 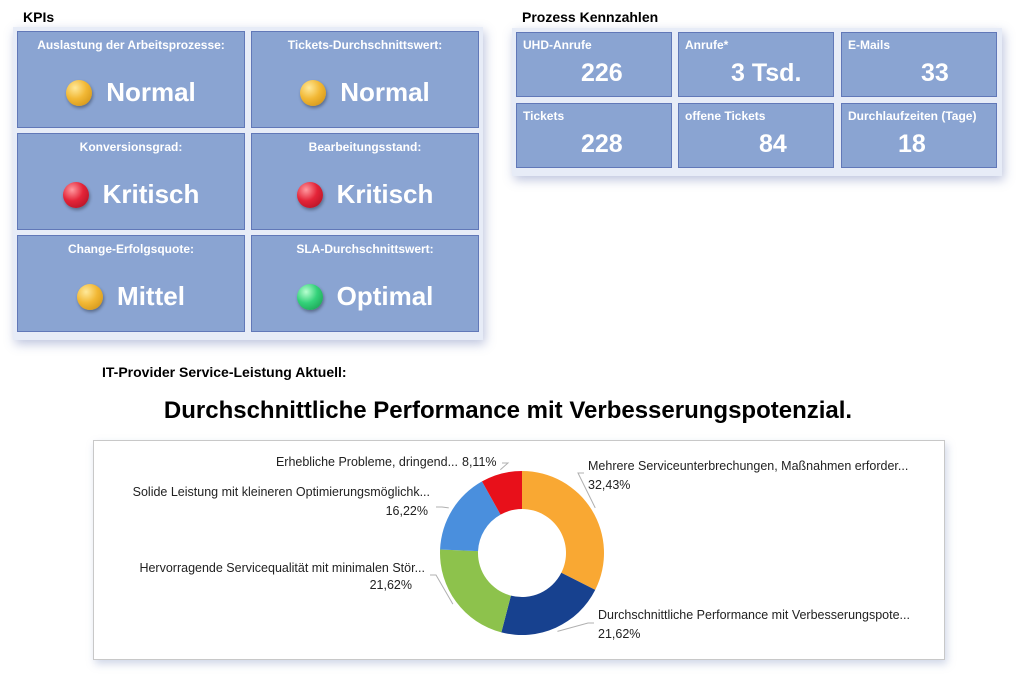 What do you see at coordinates (773, 144) in the screenshot?
I see `process-value: 84` at bounding box center [773, 144].